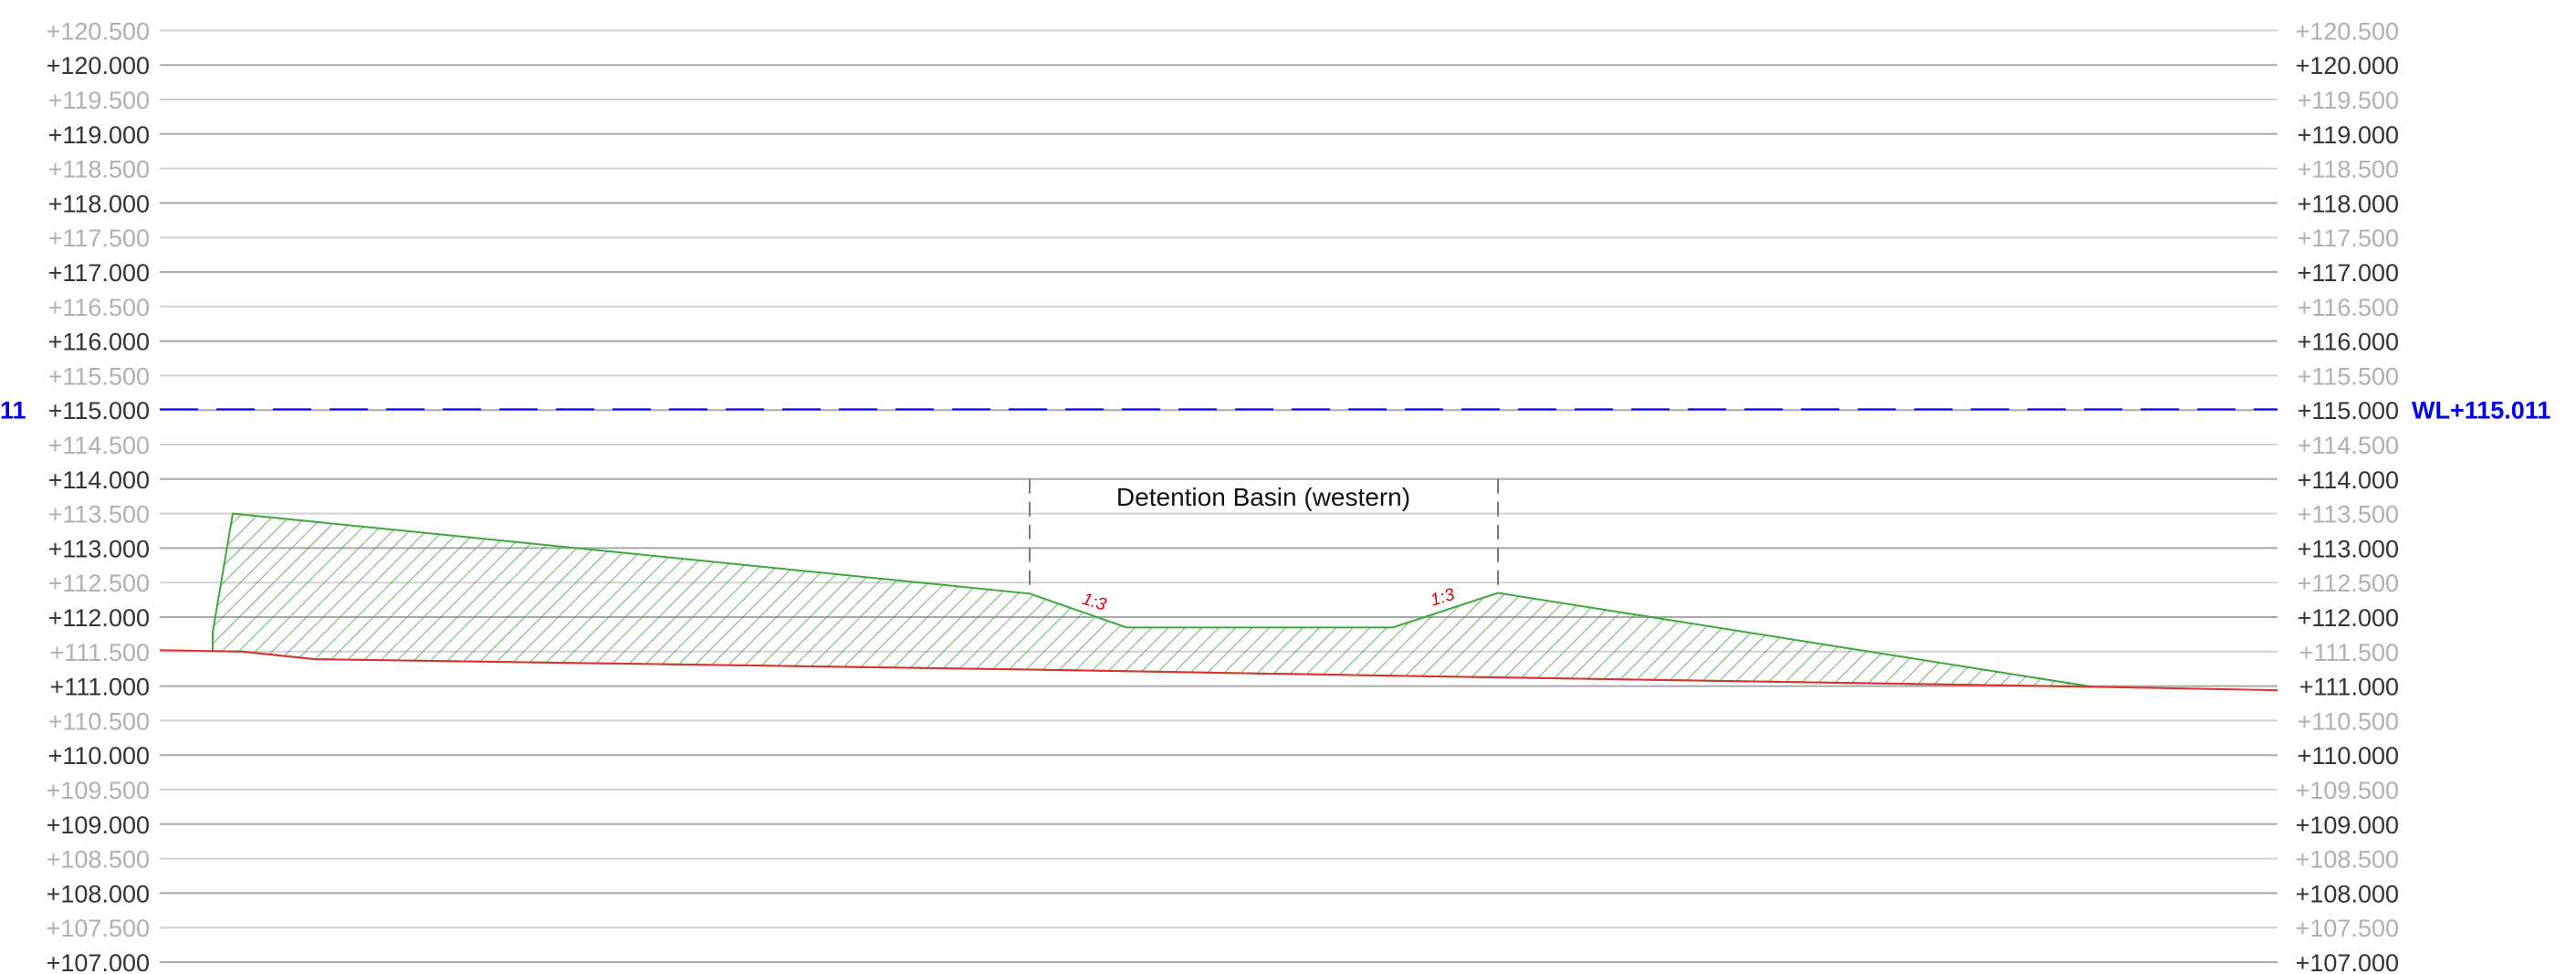  Describe the element at coordinates (1094, 603) in the screenshot. I see `side-slope-label-left: 1:3` at that location.